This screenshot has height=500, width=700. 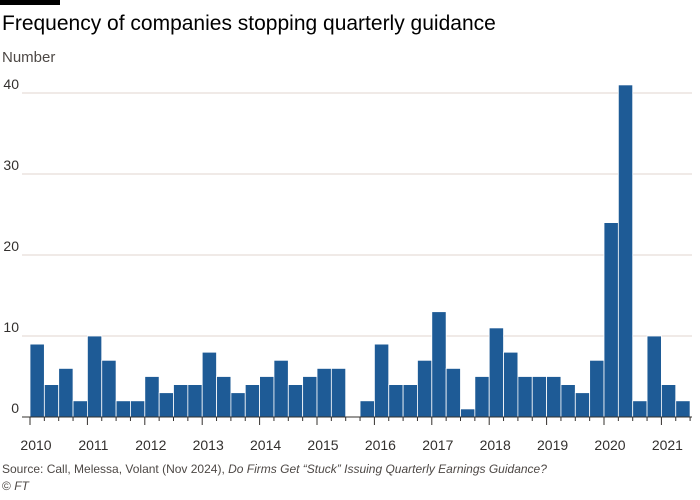 I want to click on bar: 2020 Q1, so click(x=611, y=320).